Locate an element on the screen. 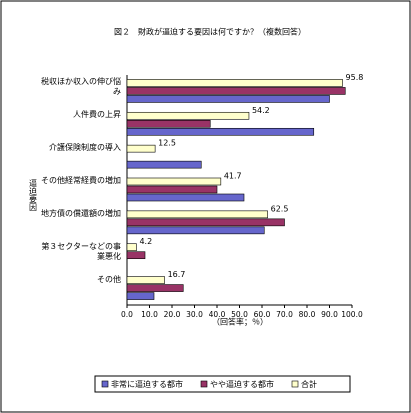 This screenshot has width=411, height=413. legend-label: 合計 is located at coordinates (309, 384).